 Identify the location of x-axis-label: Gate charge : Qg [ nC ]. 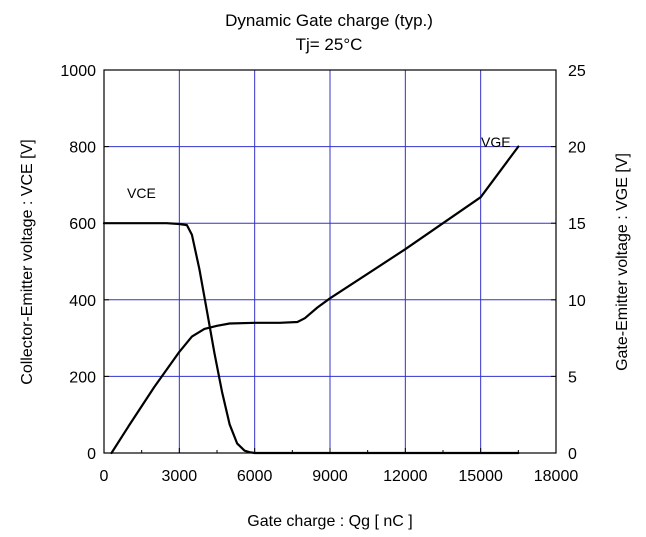
(329, 521).